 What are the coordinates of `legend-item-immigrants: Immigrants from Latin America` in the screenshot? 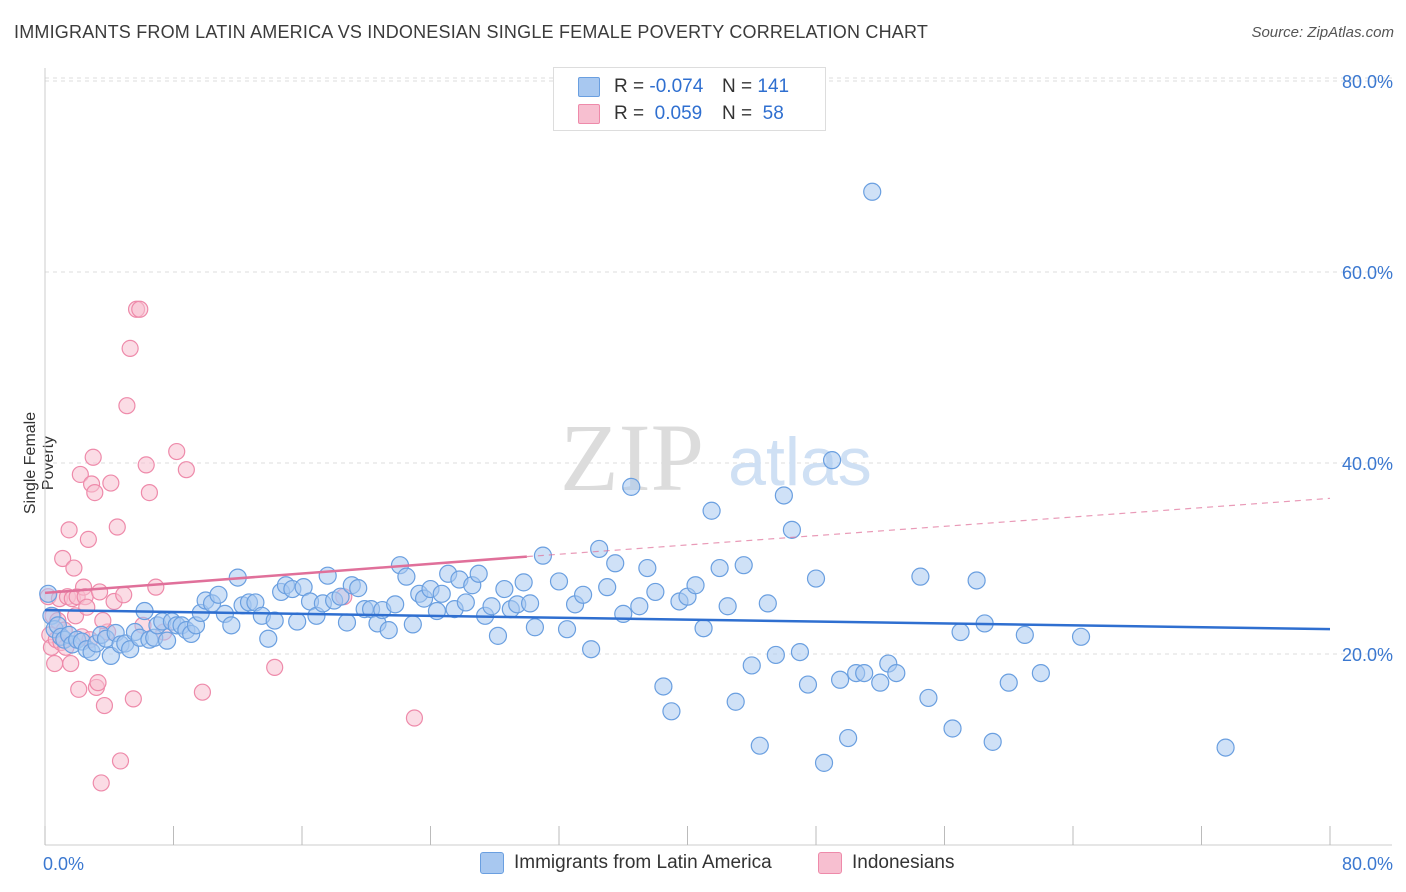 It's located at (626, 863).